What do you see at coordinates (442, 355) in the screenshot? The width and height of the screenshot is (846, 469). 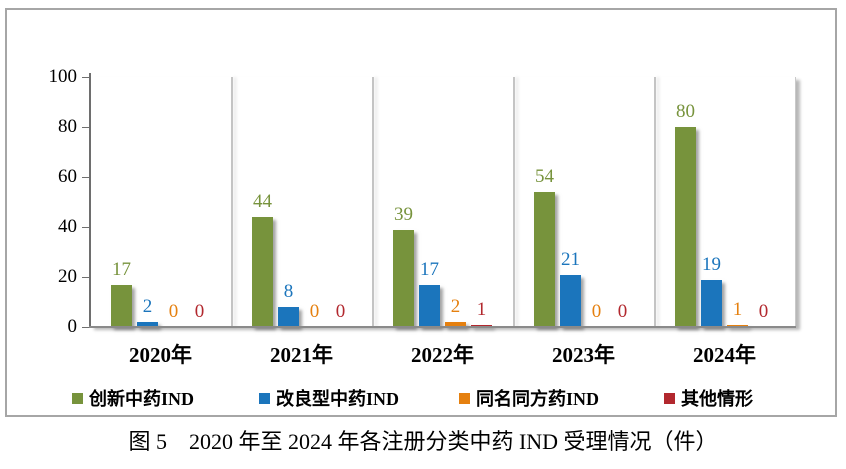 I see `x-axis-label: 2022年` at bounding box center [442, 355].